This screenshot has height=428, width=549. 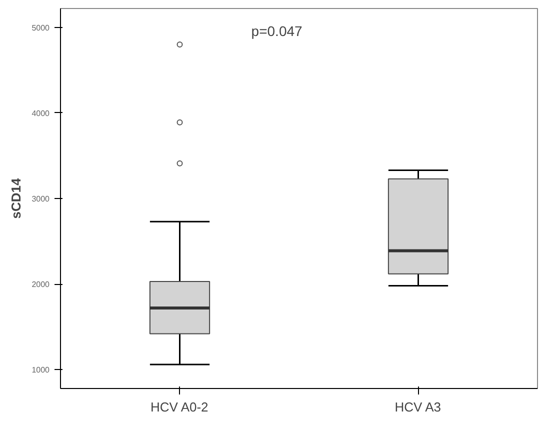 What do you see at coordinates (277, 30) in the screenshot?
I see `annotation: p=0.047` at bounding box center [277, 30].